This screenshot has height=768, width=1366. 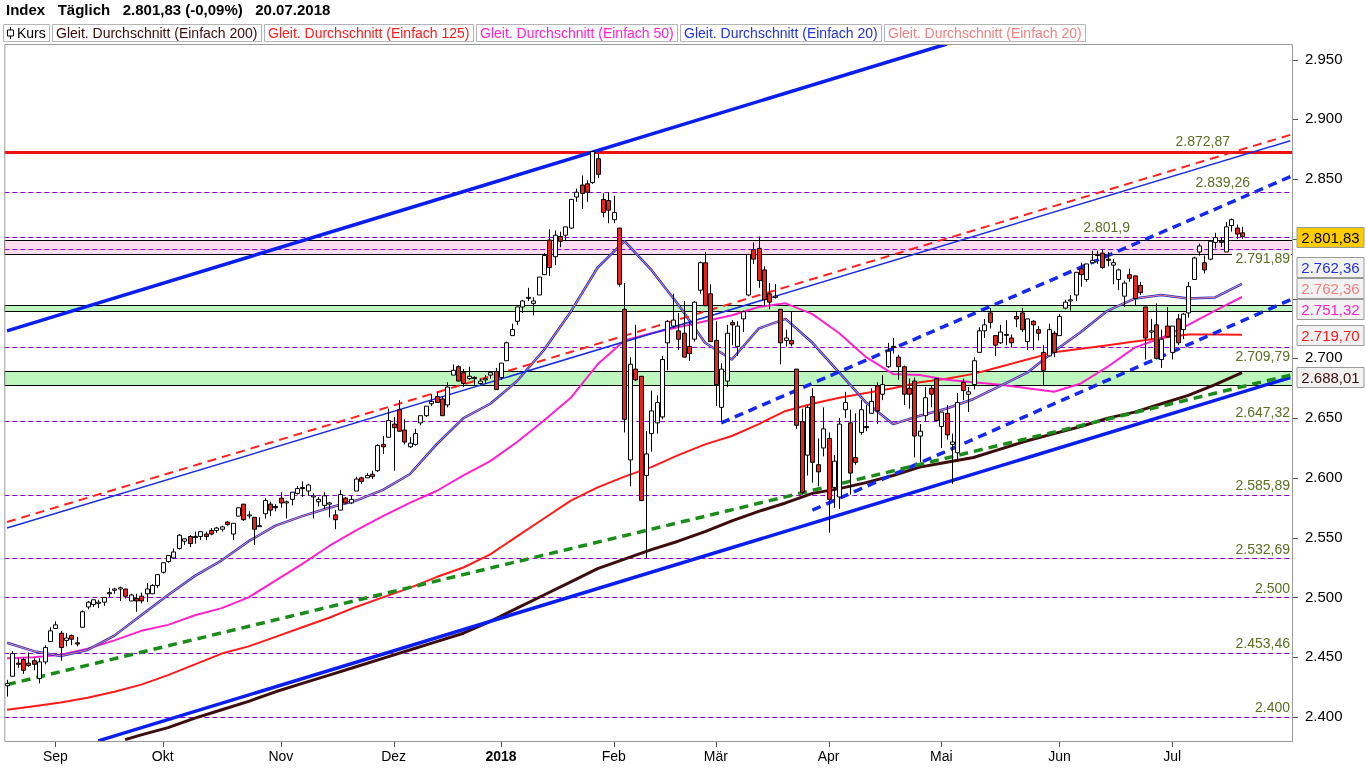 I want to click on legend-label: Kurs, so click(x=31, y=32).